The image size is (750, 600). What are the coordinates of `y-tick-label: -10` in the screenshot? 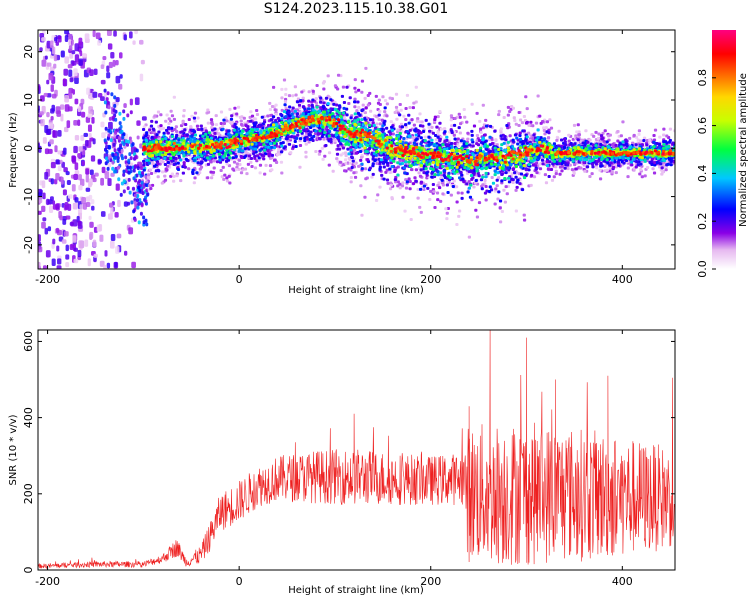 It's located at (28, 197).